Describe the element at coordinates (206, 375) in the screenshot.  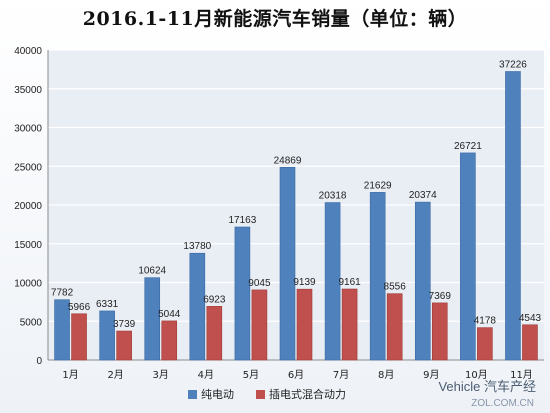
I see `x-tick-label: 4月` at that location.